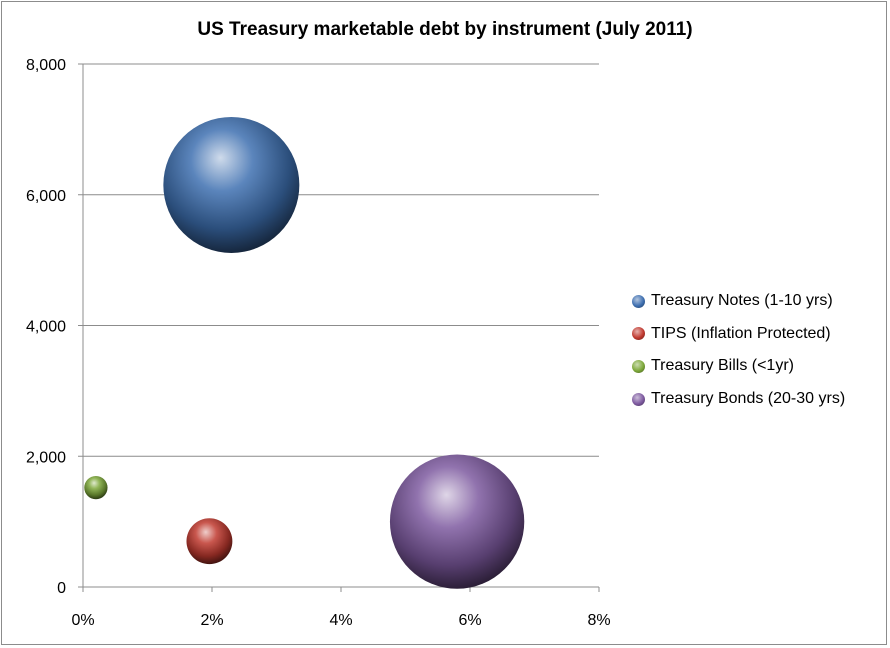 This screenshot has height=648, width=890. What do you see at coordinates (61, 588) in the screenshot?
I see `y-tick-label: 0` at bounding box center [61, 588].